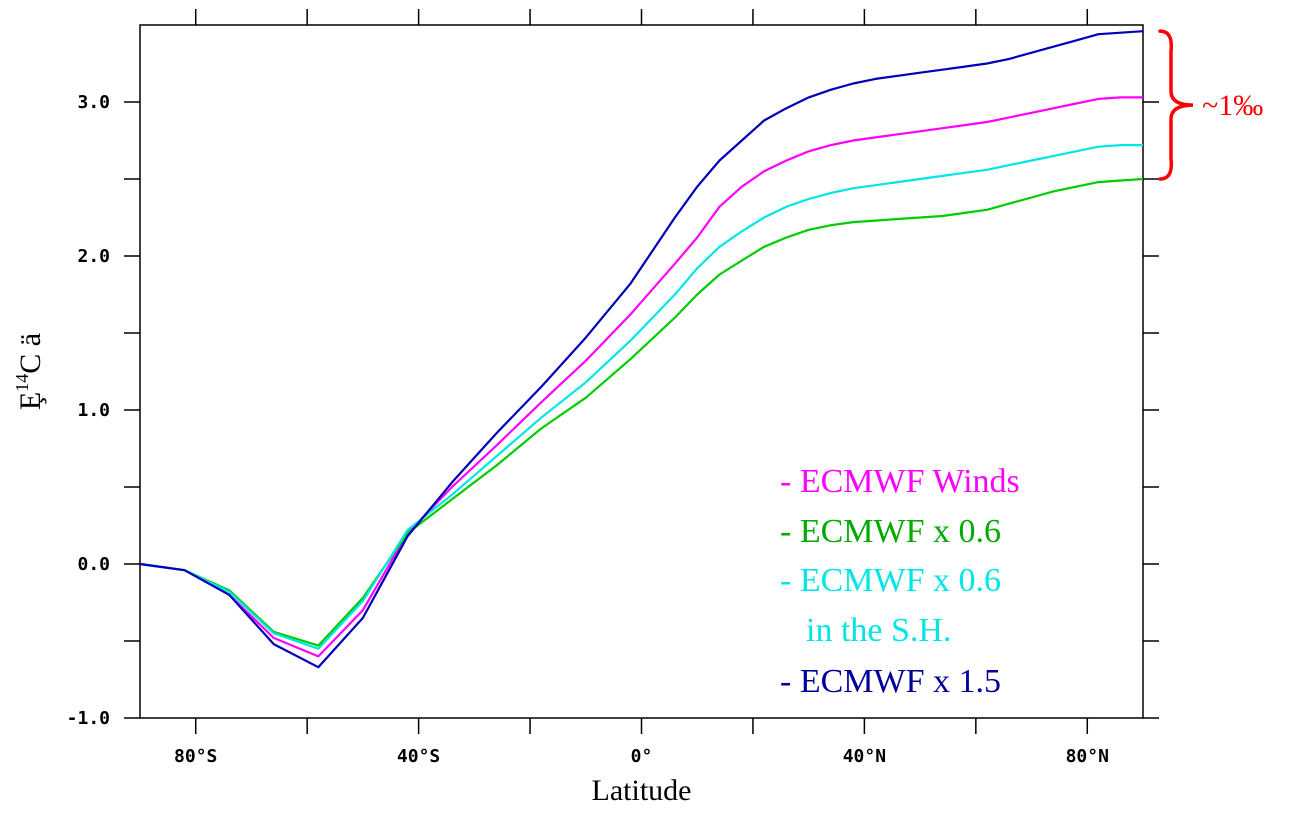 This screenshot has width=1295, height=823. I want to click on range-annotation: ~1‰, so click(1210, 105).